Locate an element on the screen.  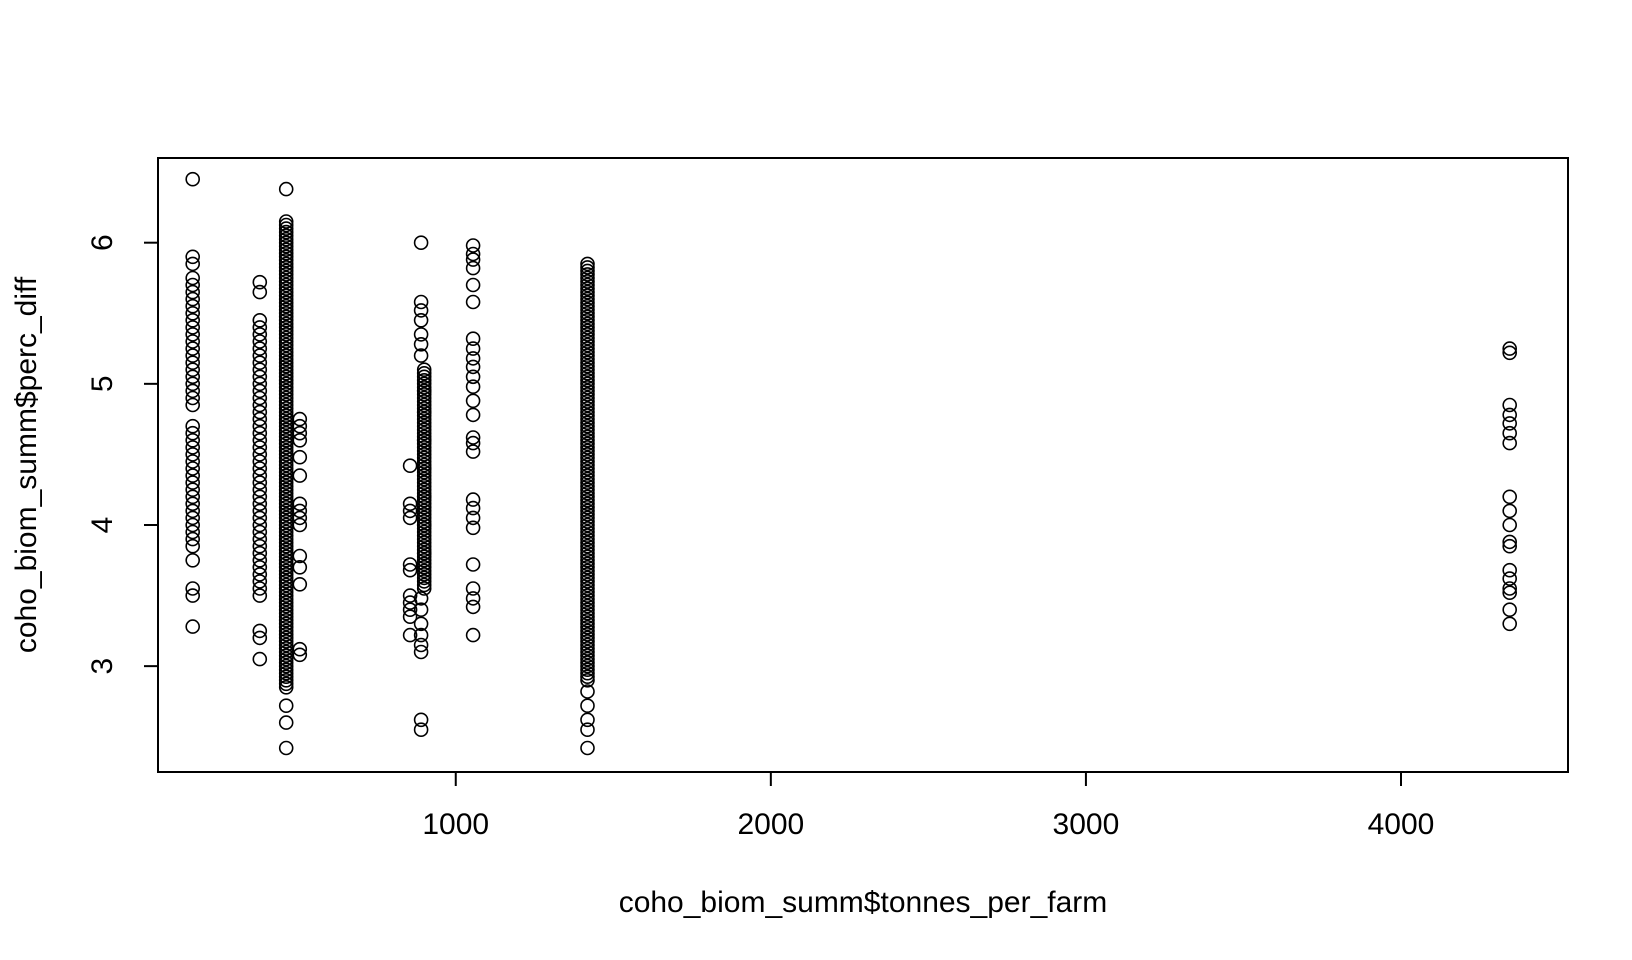
x-axis: 1000 2000 3000 4000 is located at coordinates (928, 806).